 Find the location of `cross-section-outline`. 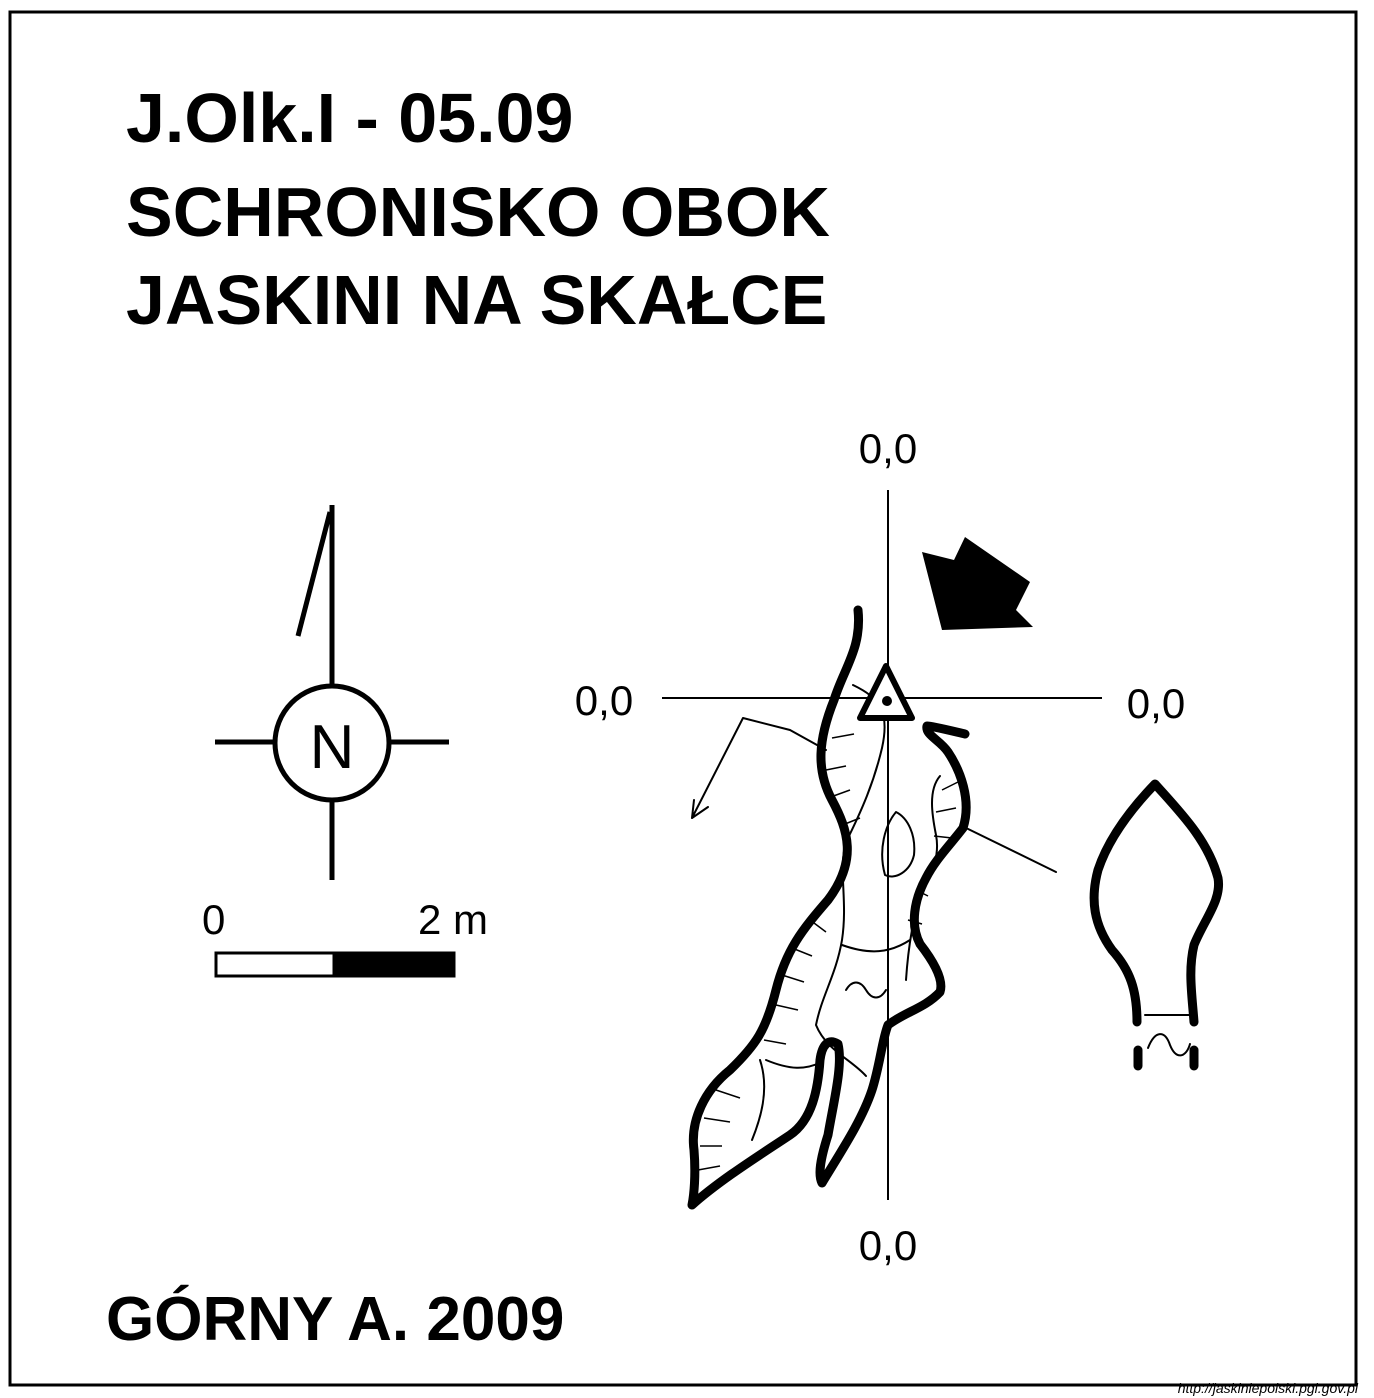

cross-section-outline is located at coordinates (1156, 903).